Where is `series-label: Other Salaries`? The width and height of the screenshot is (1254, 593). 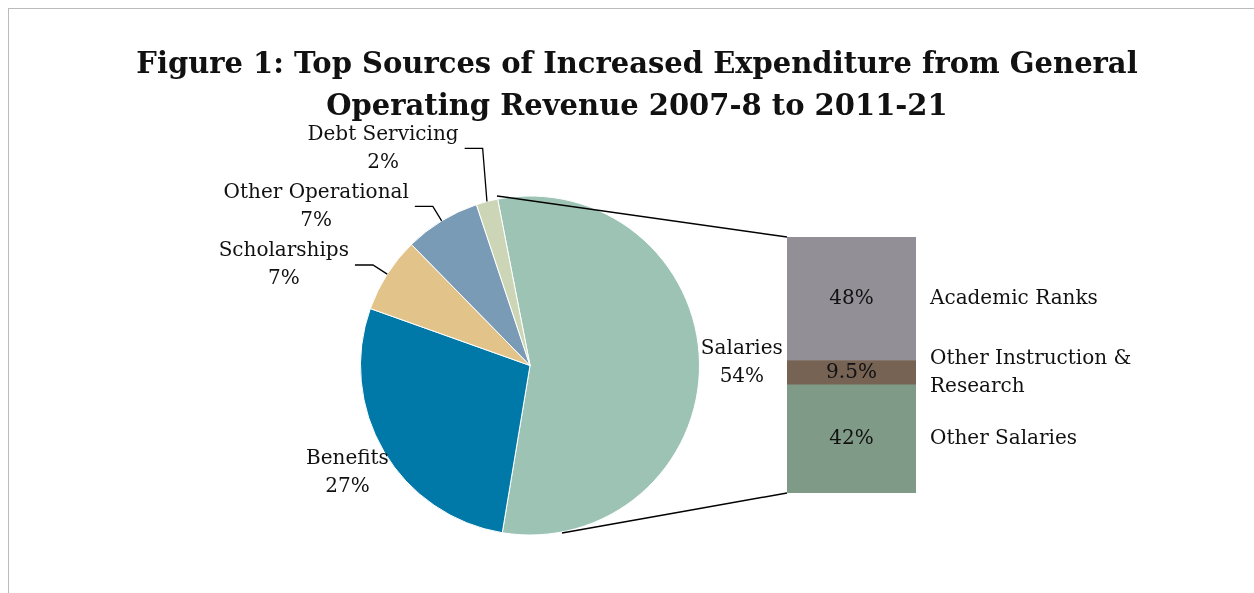 series-label: Other Salaries is located at coordinates (1004, 437).